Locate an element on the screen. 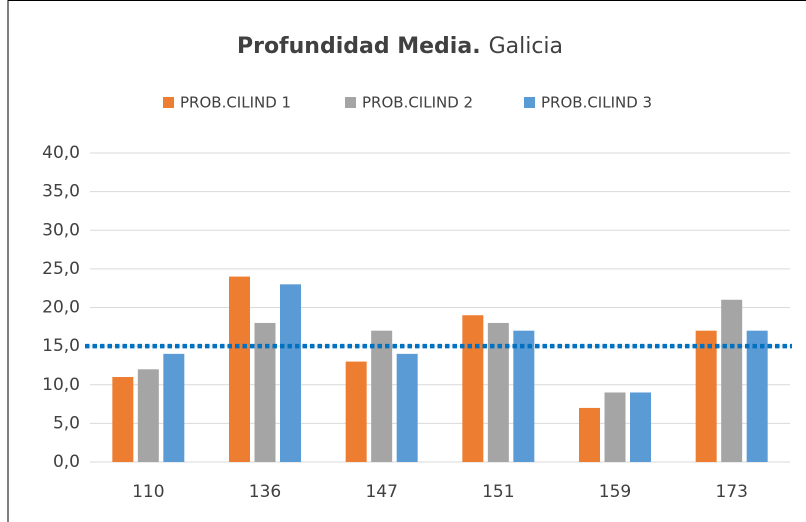 The height and width of the screenshot is (522, 806). x-tick-label: 173 is located at coordinates (731, 492).